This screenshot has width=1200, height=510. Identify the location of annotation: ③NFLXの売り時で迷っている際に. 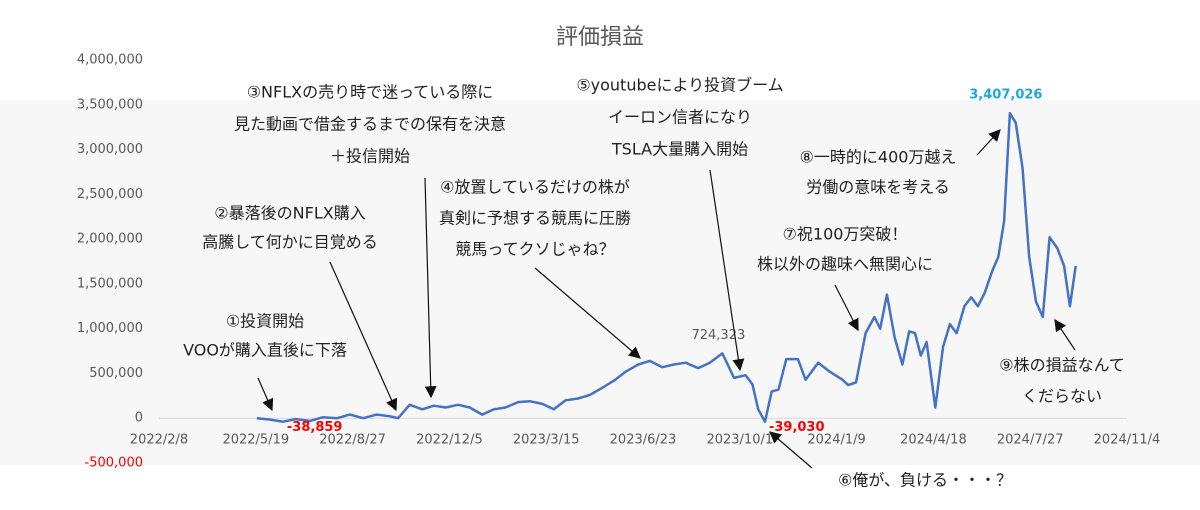
(370, 92).